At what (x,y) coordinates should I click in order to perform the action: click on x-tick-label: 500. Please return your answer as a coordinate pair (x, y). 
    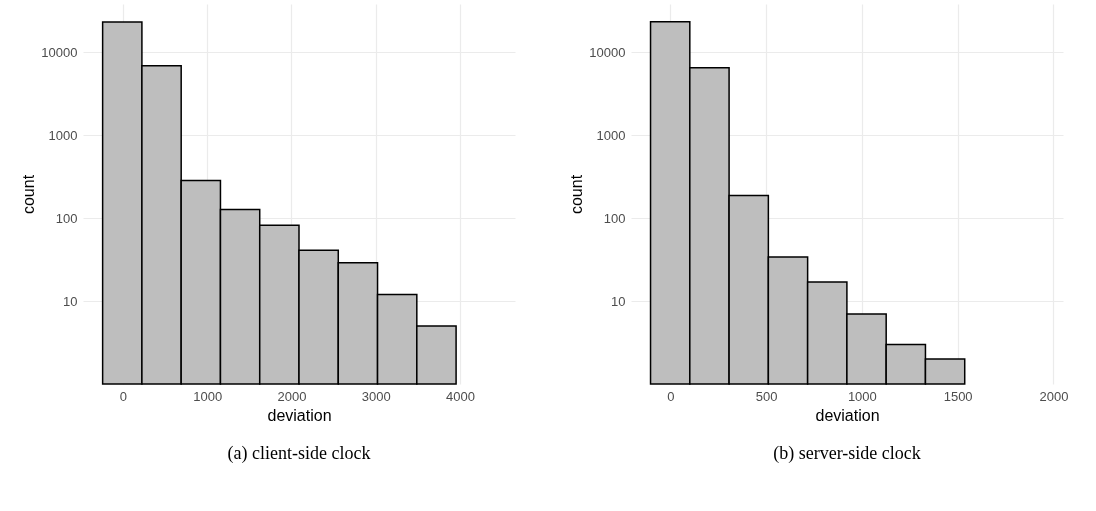
    Looking at the image, I should click on (766, 396).